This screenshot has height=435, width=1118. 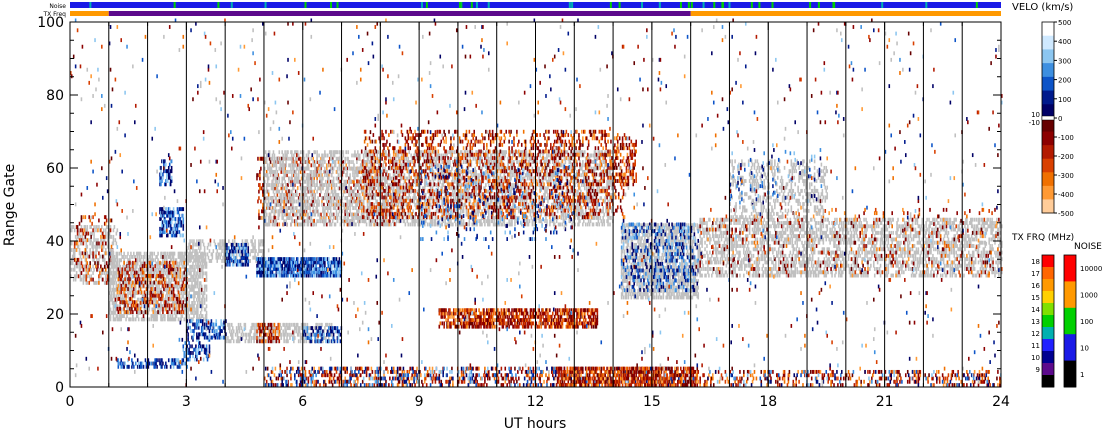 I want to click on noise-strip, so click(x=535, y=5).